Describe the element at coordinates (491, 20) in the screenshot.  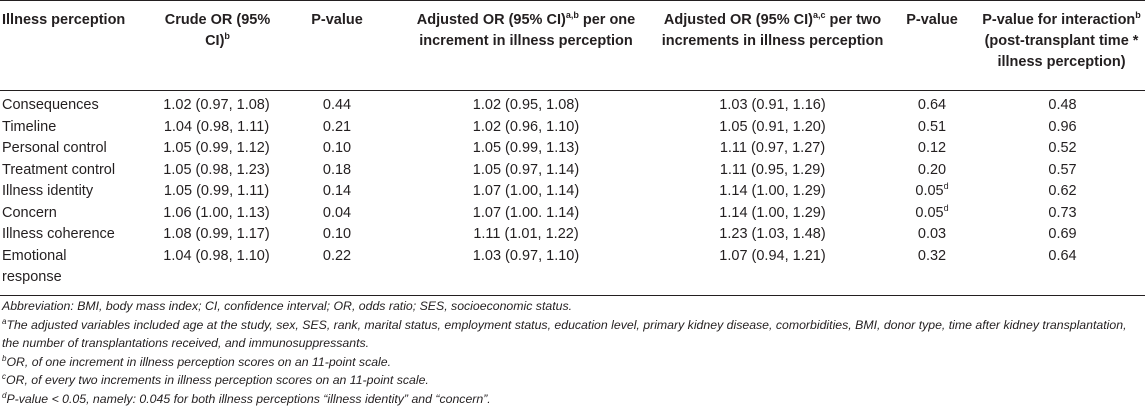
I see `header-adjusted-or-one-text: Adjusted OR (95% CI)` at that location.